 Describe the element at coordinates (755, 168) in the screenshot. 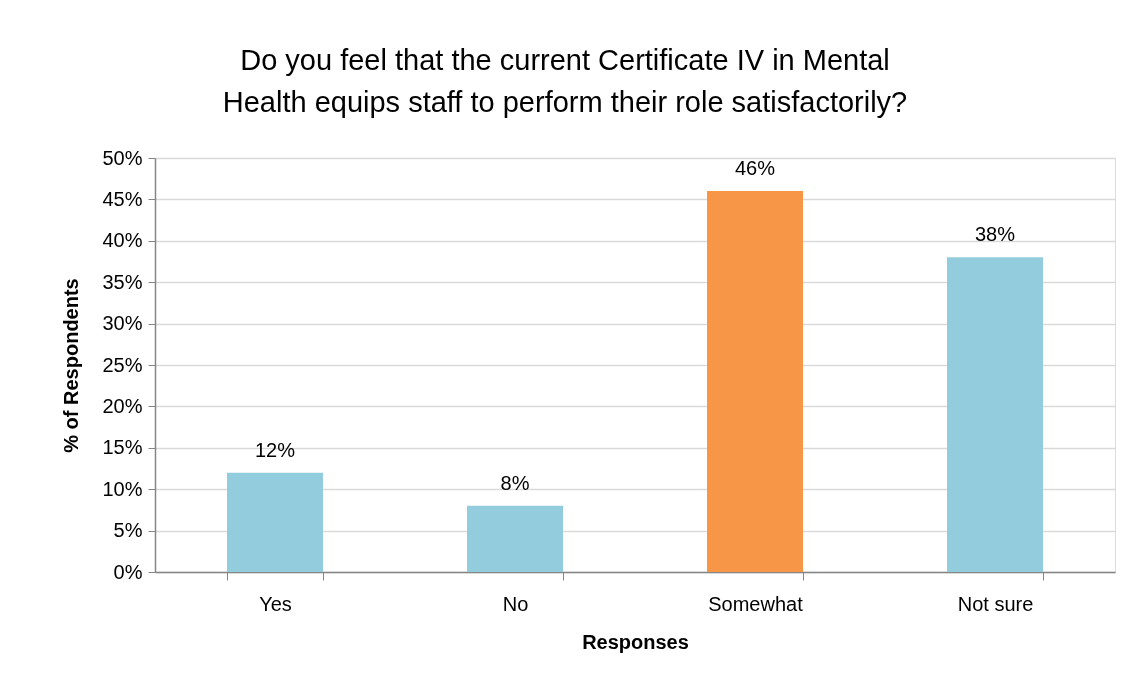

I see `data-label: 46%` at that location.